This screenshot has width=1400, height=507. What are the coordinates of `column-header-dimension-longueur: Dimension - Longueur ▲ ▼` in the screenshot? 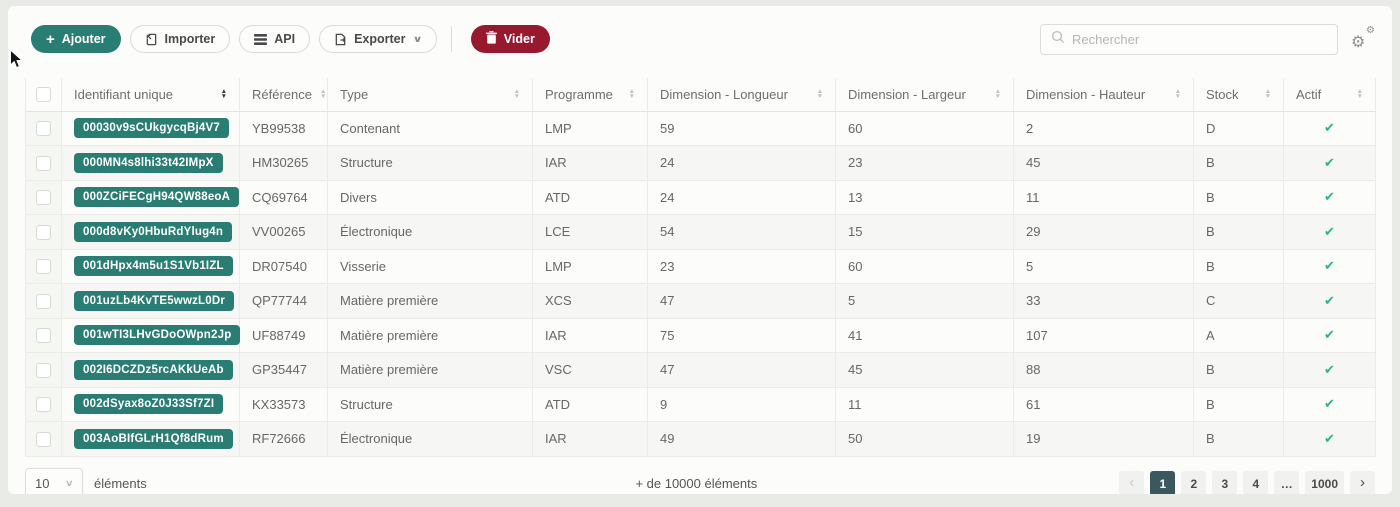 It's located at (741, 95).